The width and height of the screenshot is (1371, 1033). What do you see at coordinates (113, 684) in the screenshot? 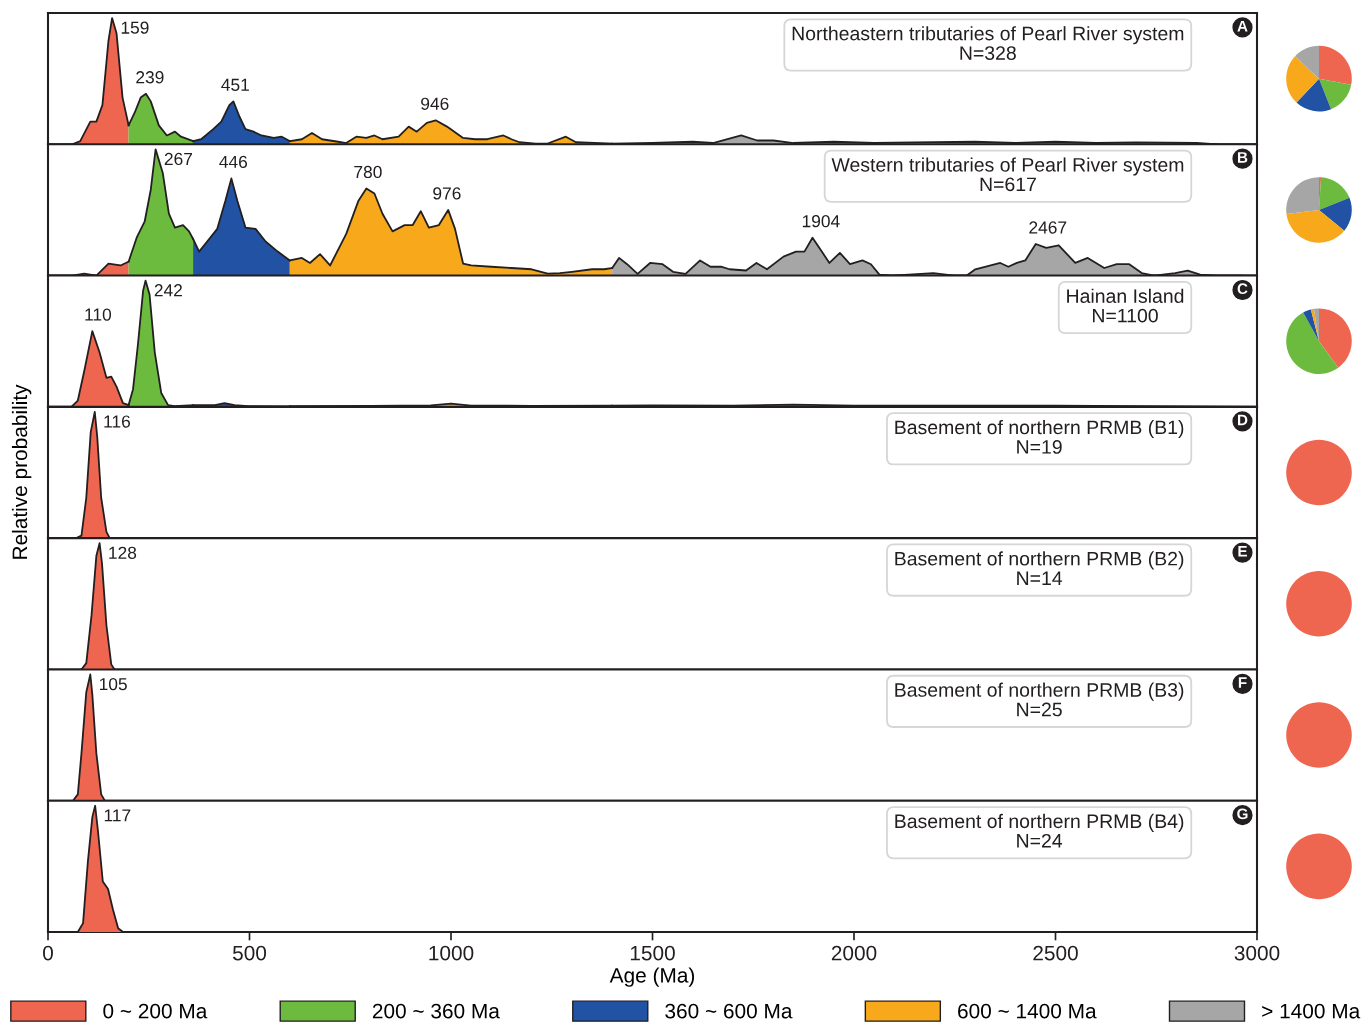
I see `annotation: 105` at bounding box center [113, 684].